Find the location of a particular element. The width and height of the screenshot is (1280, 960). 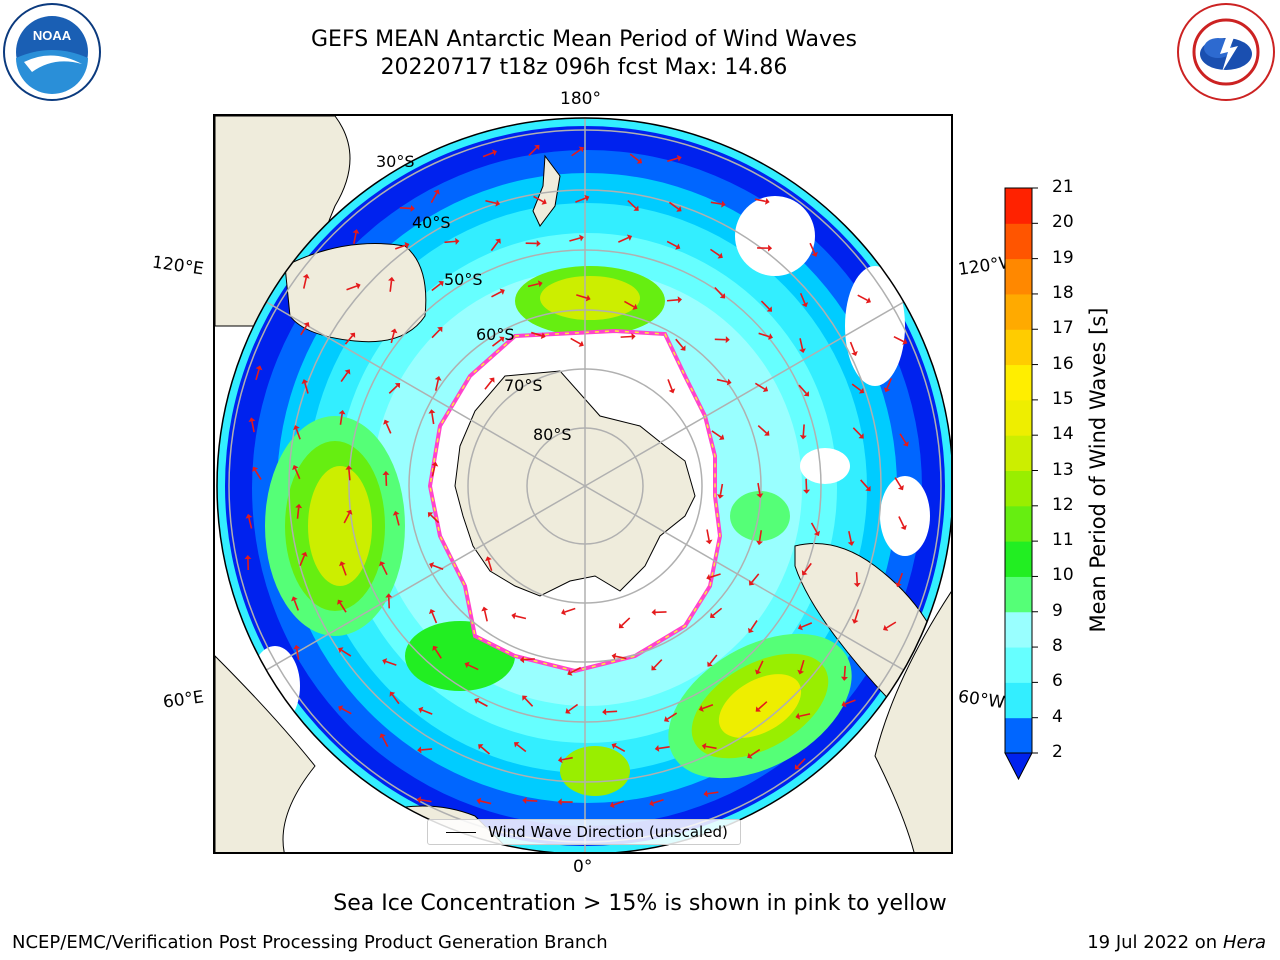

colorbar-tick-label: 14 is located at coordinates (1063, 434).